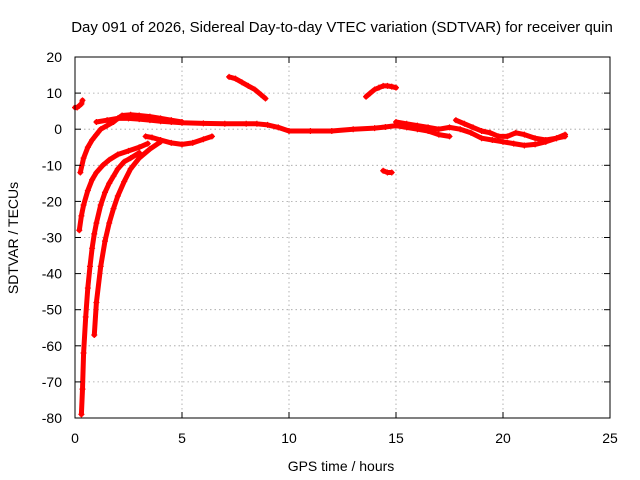 Image resolution: width=640 pixels, height=480 pixels. What do you see at coordinates (341, 466) in the screenshot?
I see `x-axis-label: GPS time / hours` at bounding box center [341, 466].